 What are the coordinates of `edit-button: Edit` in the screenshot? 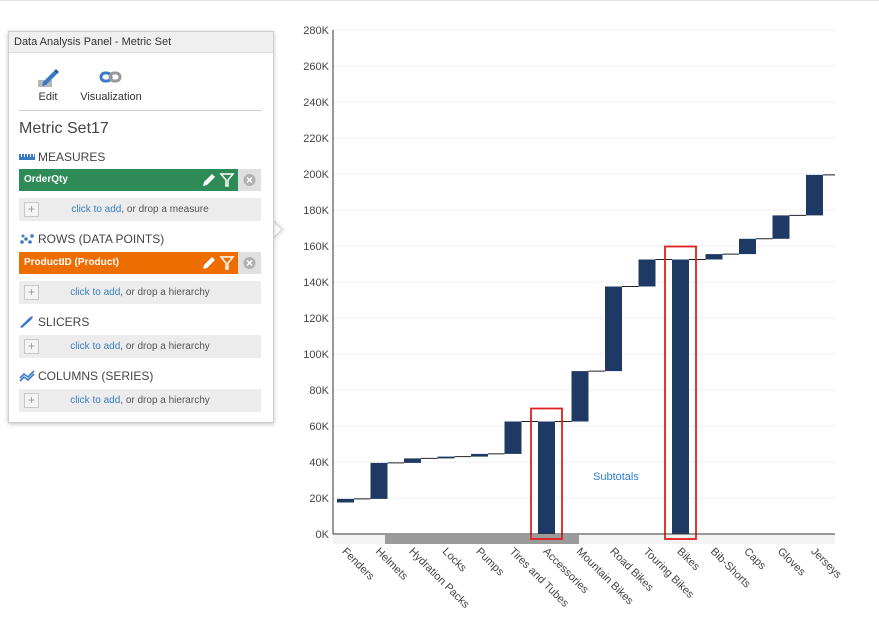 It's located at (48, 85).